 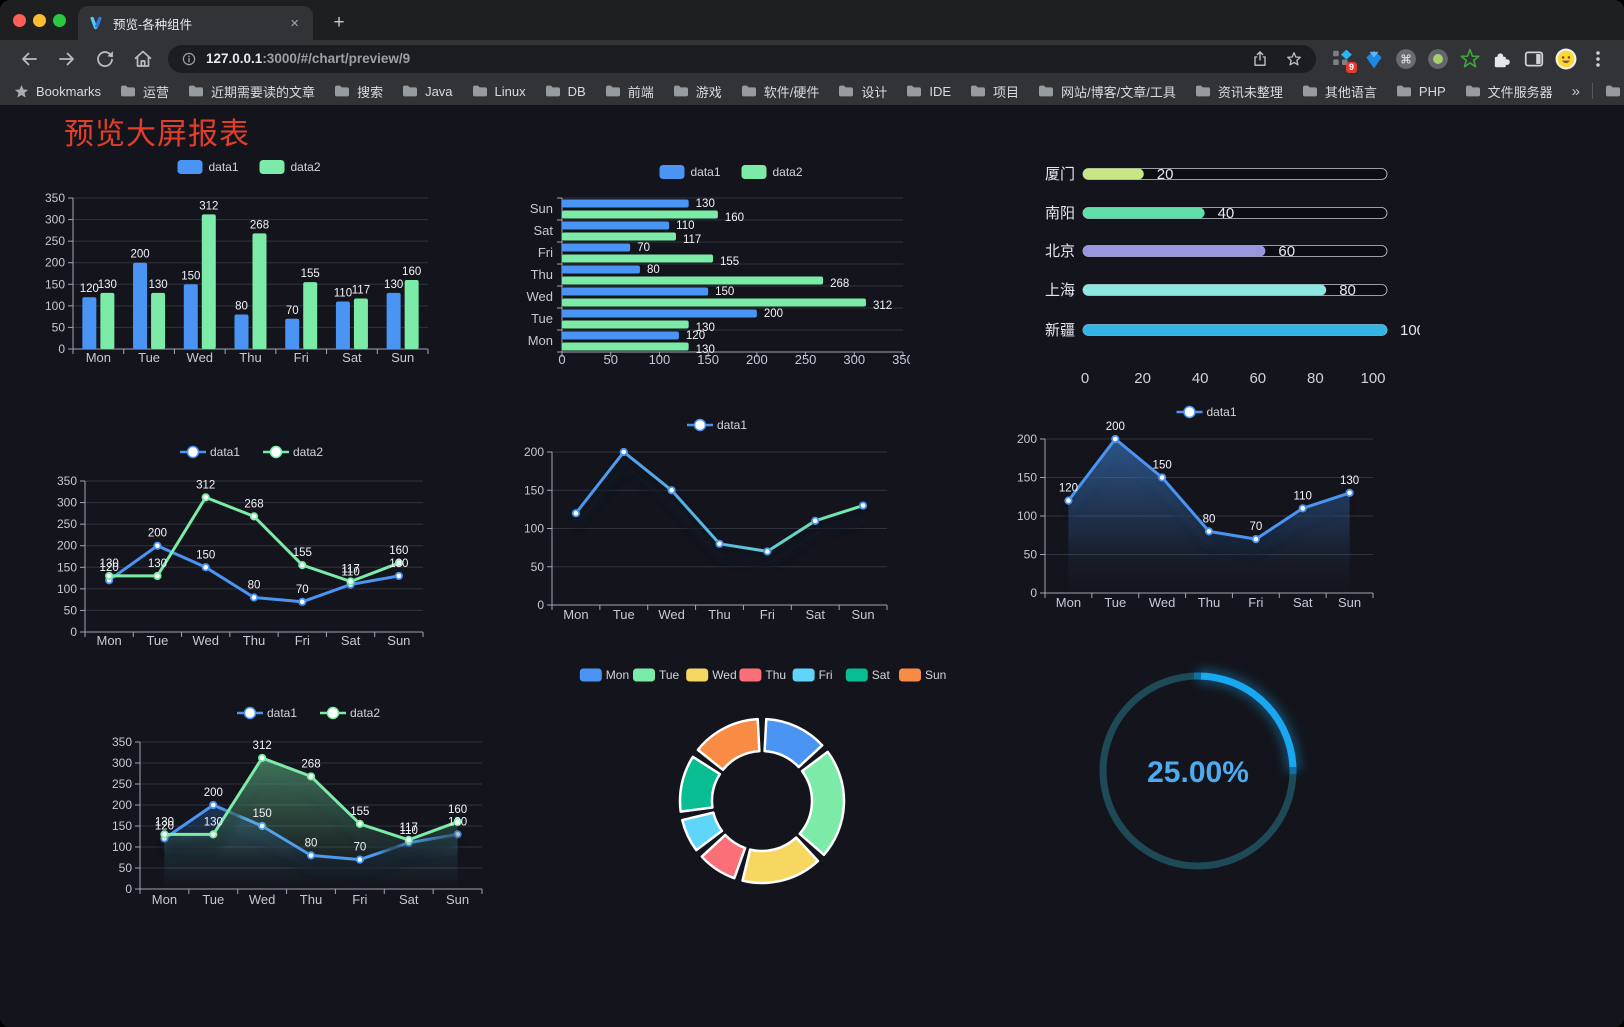 I want to click on bookmark-folder-item: 其他语言, so click(x=1339, y=91).